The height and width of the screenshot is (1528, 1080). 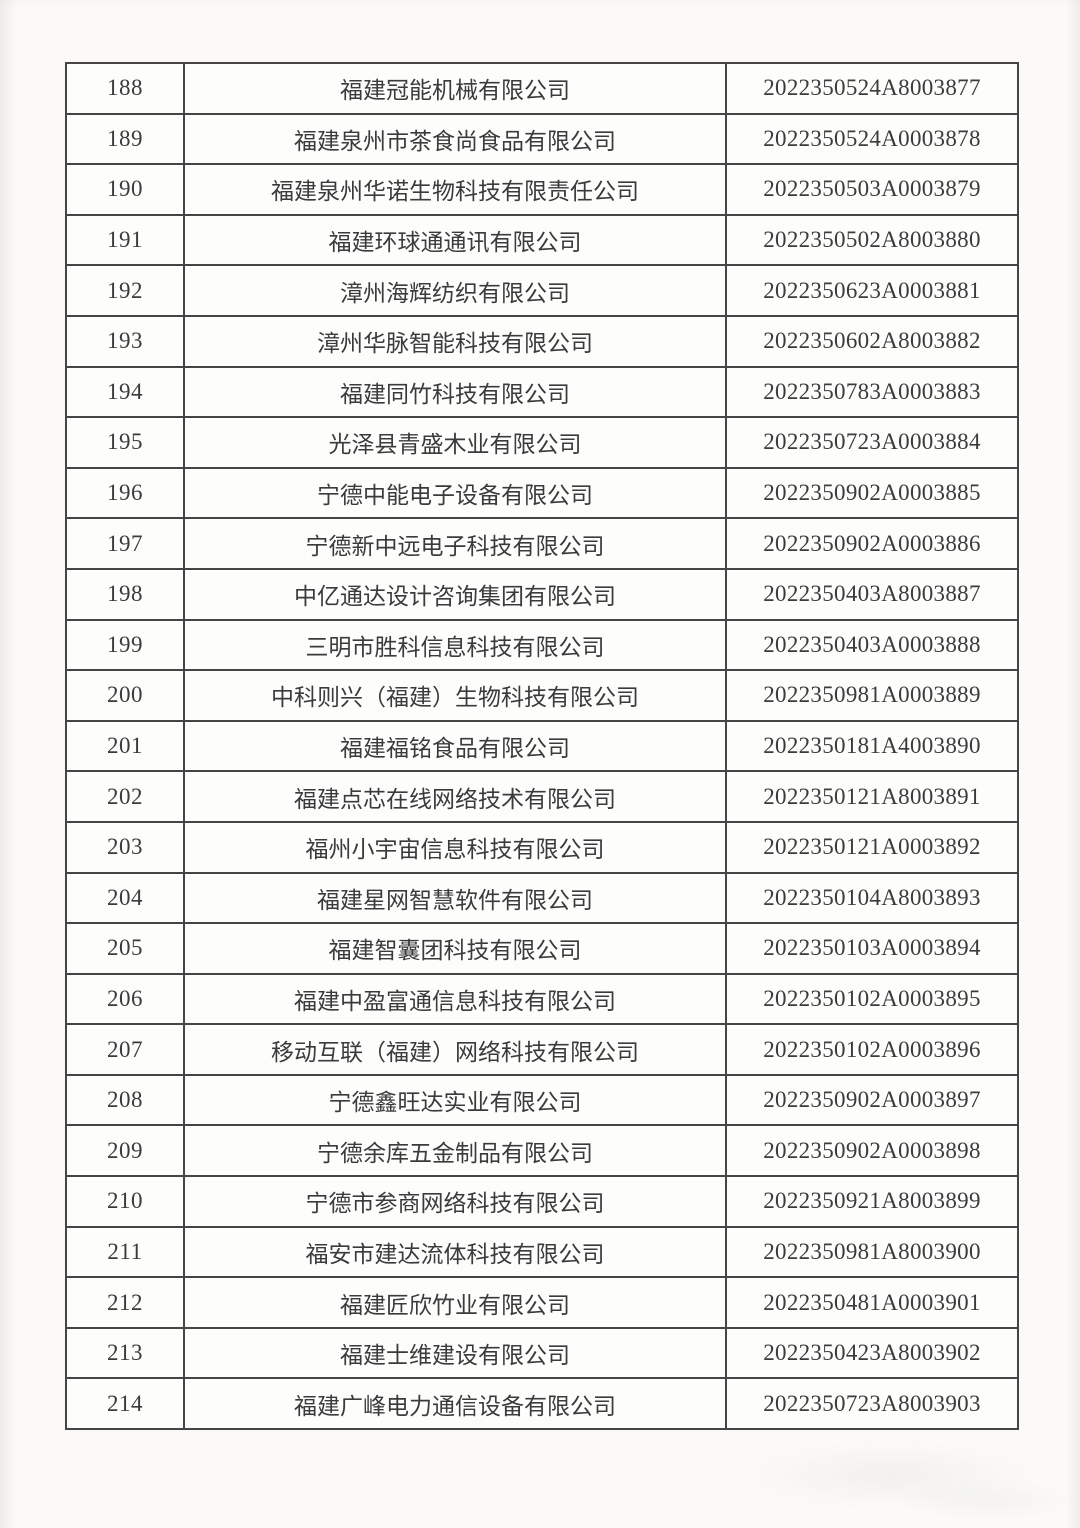 What do you see at coordinates (872, 341) in the screenshot?
I see `registration-code-cell: 2022350602A8003882` at bounding box center [872, 341].